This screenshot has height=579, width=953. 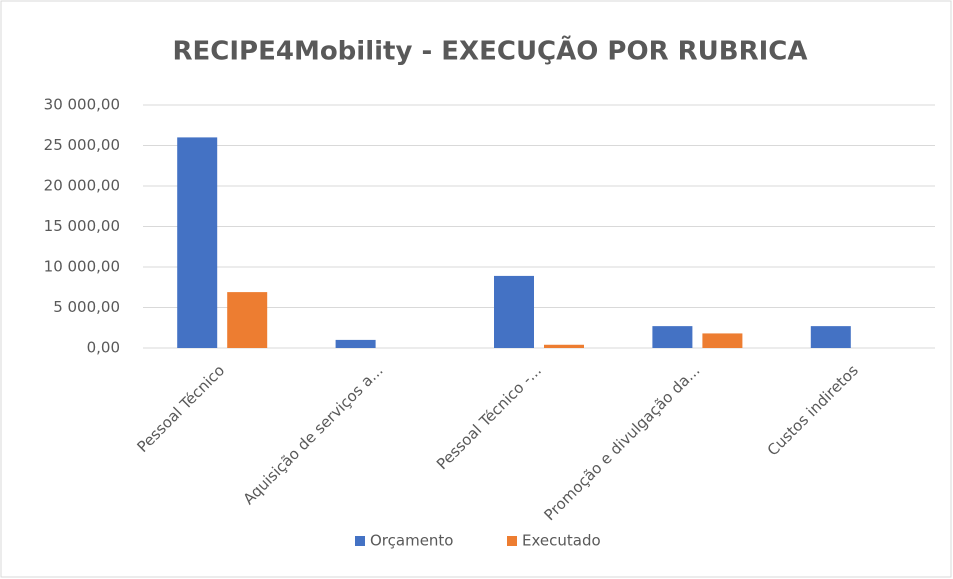 I want to click on y-tick-label: 30 000,00, so click(x=82, y=105).